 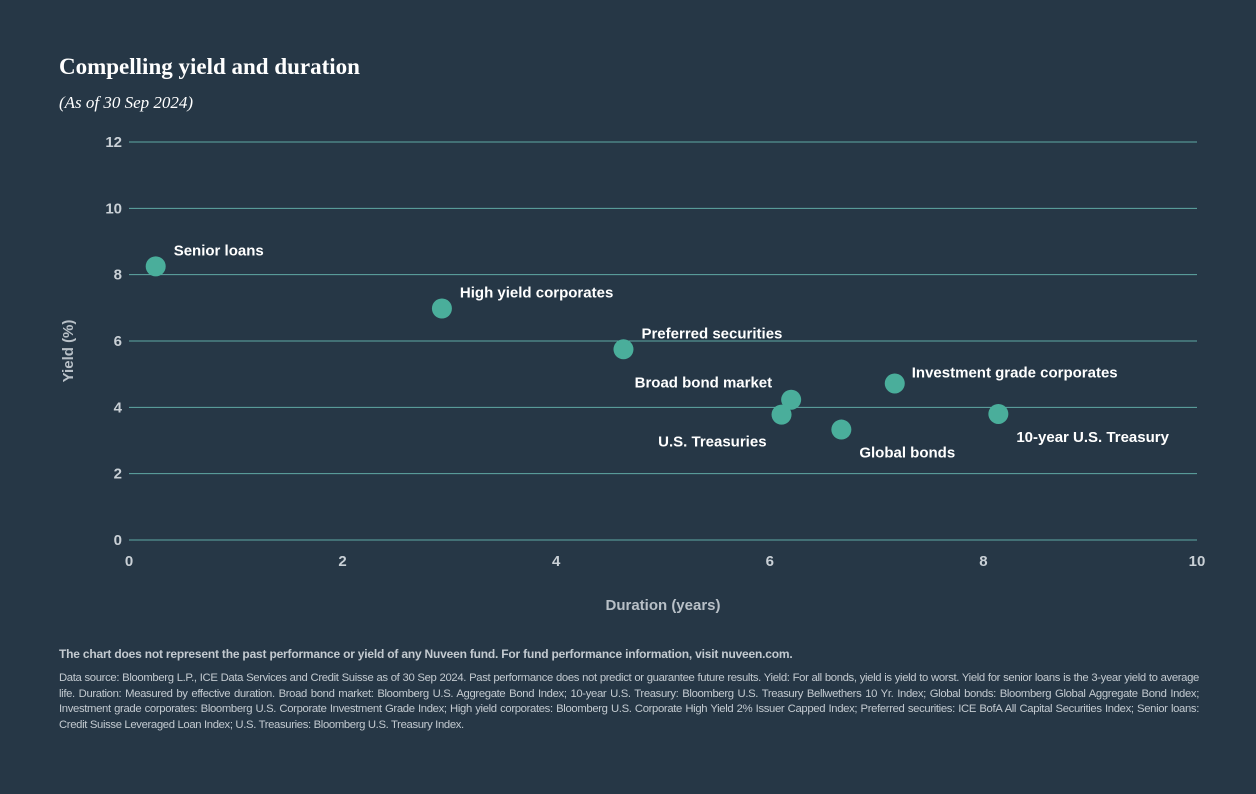 What do you see at coordinates (219, 250) in the screenshot?
I see `data-point-label: Senior loans` at bounding box center [219, 250].